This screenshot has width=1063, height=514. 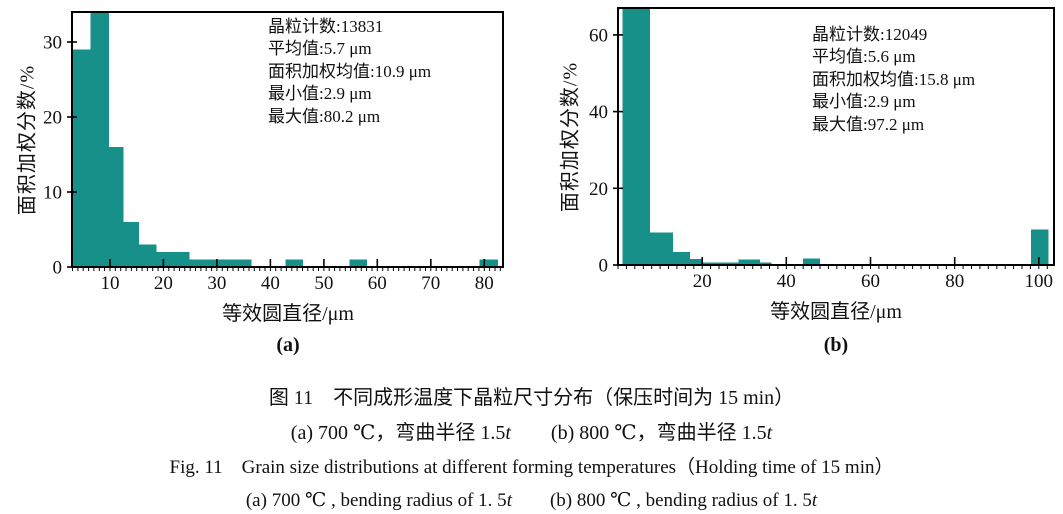 I want to click on x-tick-label: 10, so click(x=110, y=283).